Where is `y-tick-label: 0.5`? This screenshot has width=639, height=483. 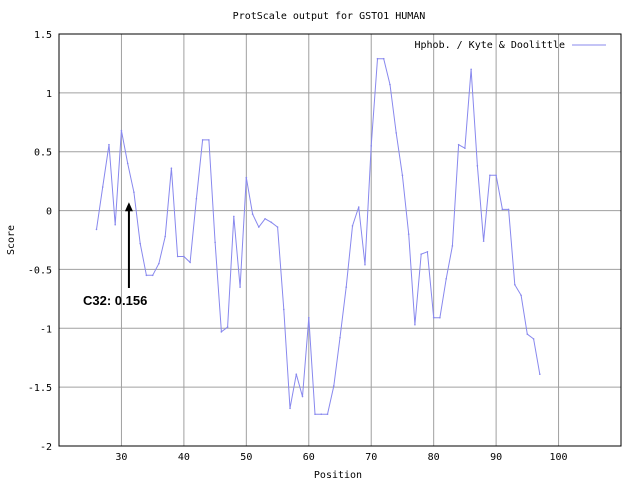
y-tick-label: 0.5 is located at coordinates (43, 153).